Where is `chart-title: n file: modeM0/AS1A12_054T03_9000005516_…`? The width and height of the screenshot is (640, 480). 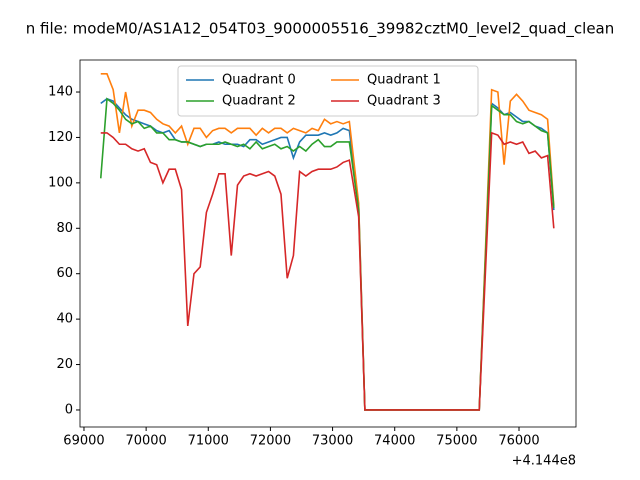
chart-title: n file: modeM0/AS1A12_054T03_9000005516_… is located at coordinates (320, 29).